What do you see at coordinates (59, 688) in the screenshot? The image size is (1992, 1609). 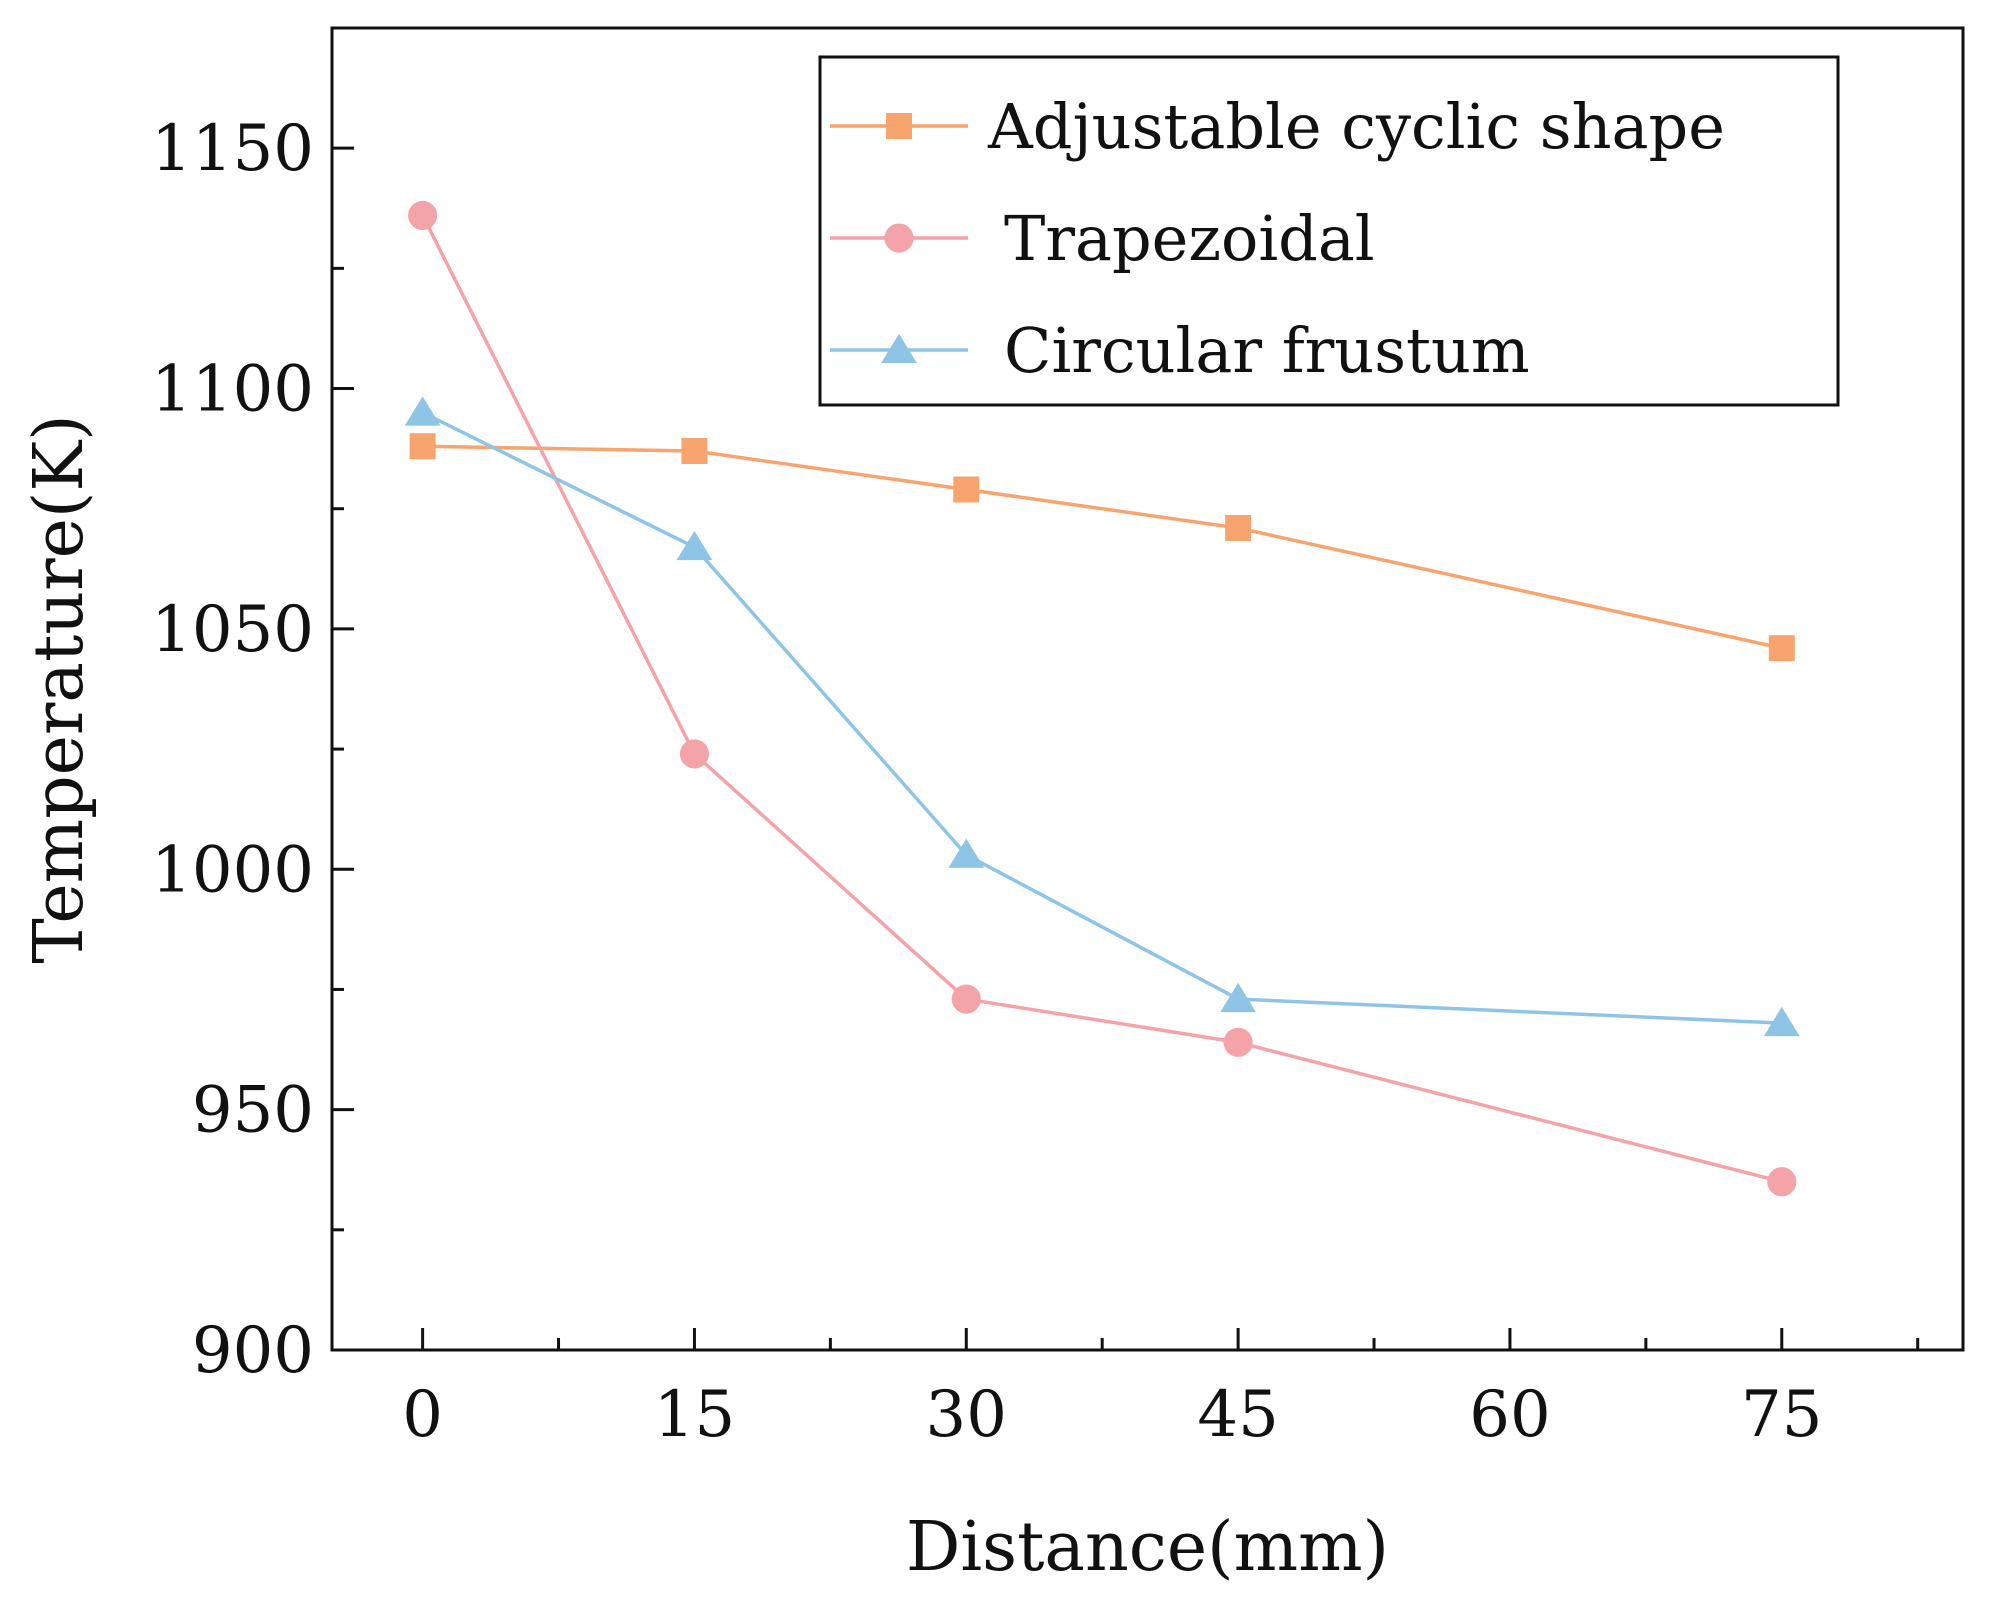 I see `y-axis-title: Temperature(K)` at bounding box center [59, 688].